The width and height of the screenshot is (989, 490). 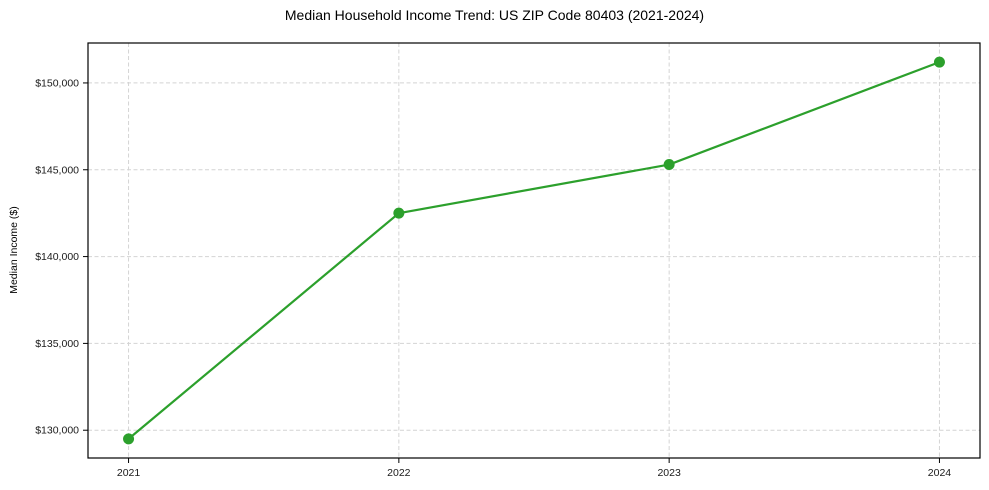 What do you see at coordinates (57, 83) in the screenshot?
I see `y-tick-label: $150,000` at bounding box center [57, 83].